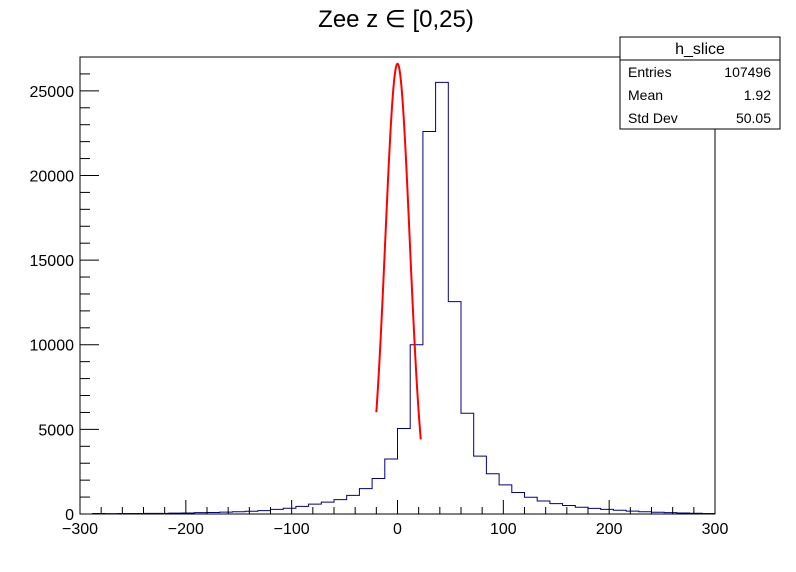  Describe the element at coordinates (52, 346) in the screenshot. I see `y-tick-label: 10000` at that location.